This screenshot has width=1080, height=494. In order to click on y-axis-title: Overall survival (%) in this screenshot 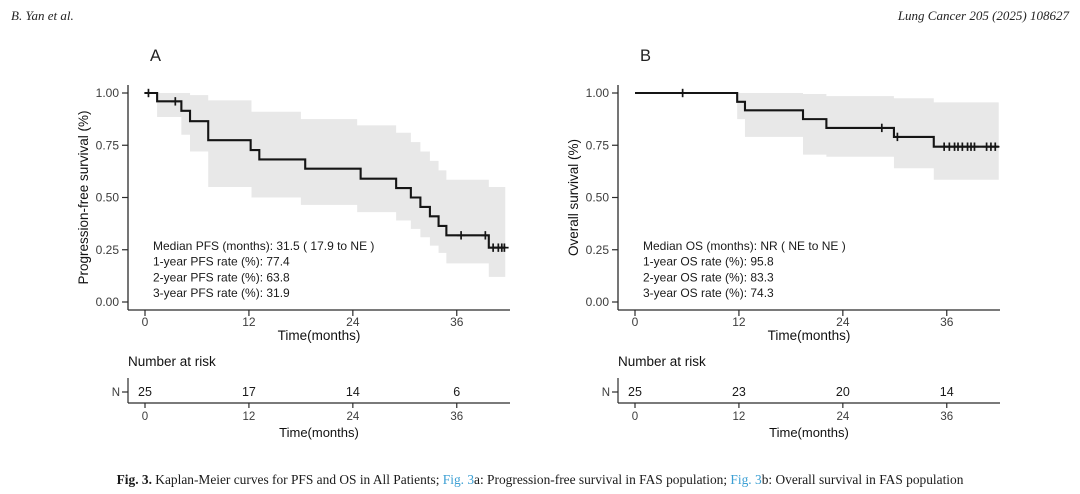, I will do `click(573, 197)`.